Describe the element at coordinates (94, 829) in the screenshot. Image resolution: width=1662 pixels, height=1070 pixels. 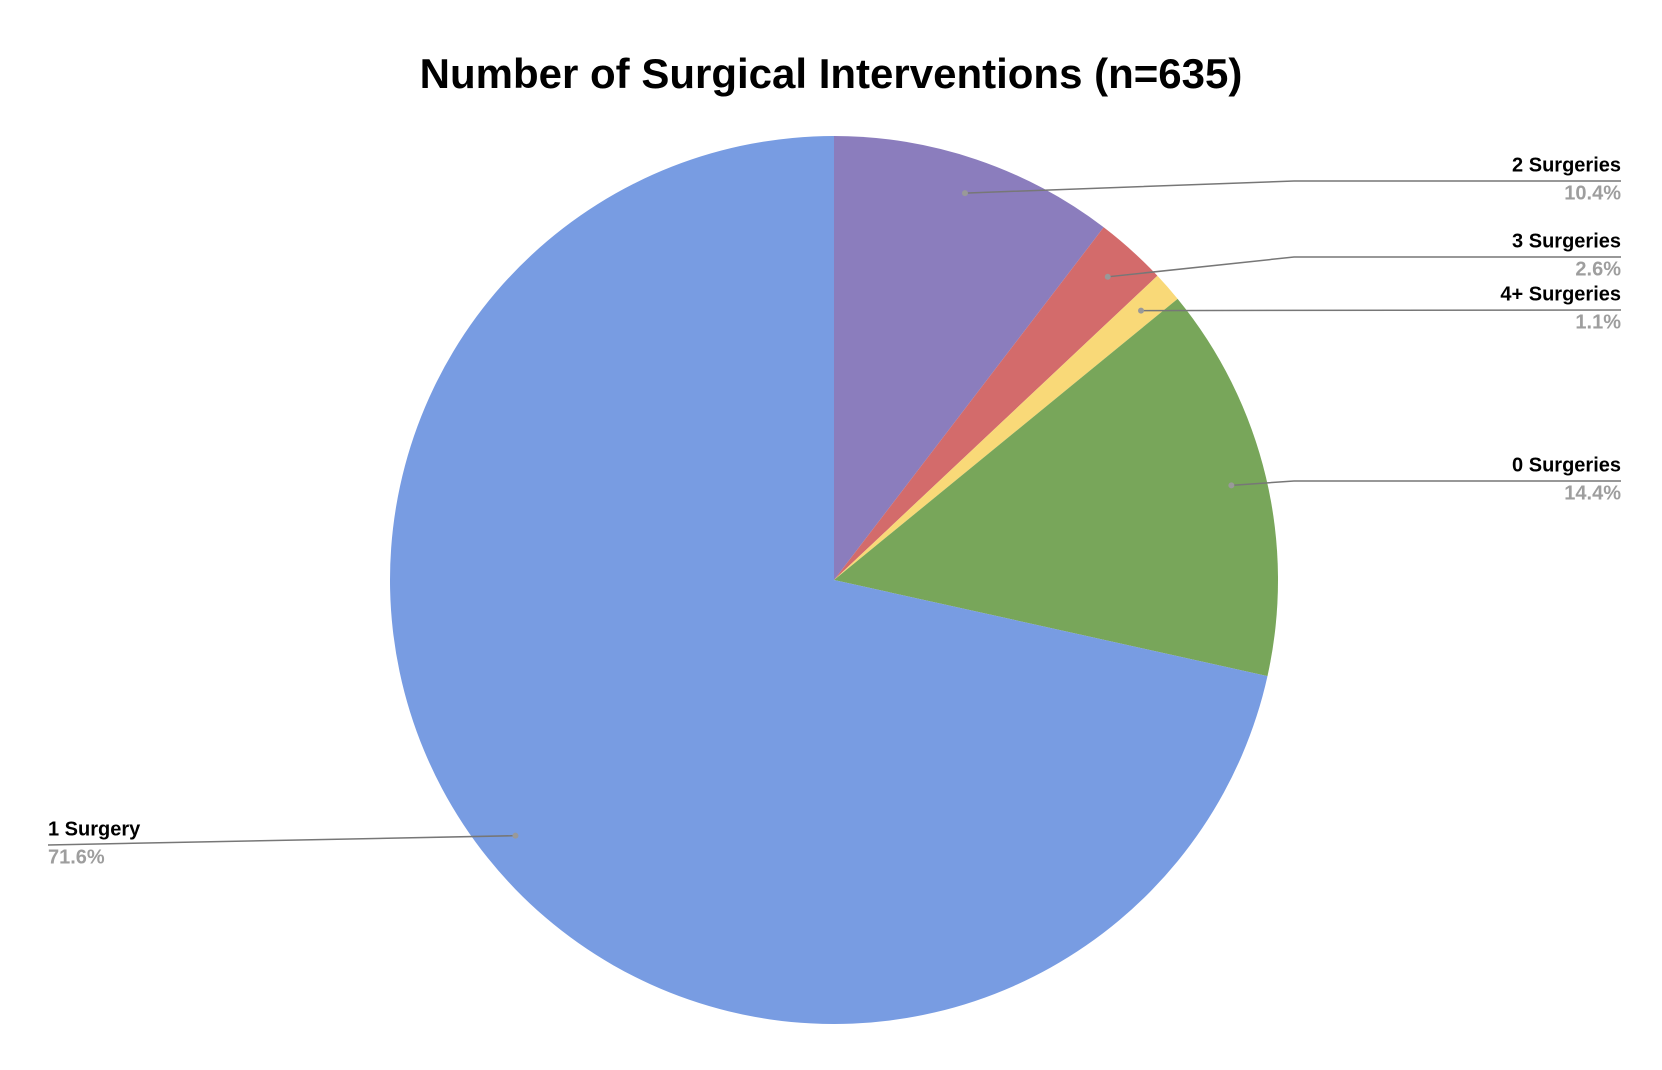
I see `slice-label: 1 Surgery` at that location.